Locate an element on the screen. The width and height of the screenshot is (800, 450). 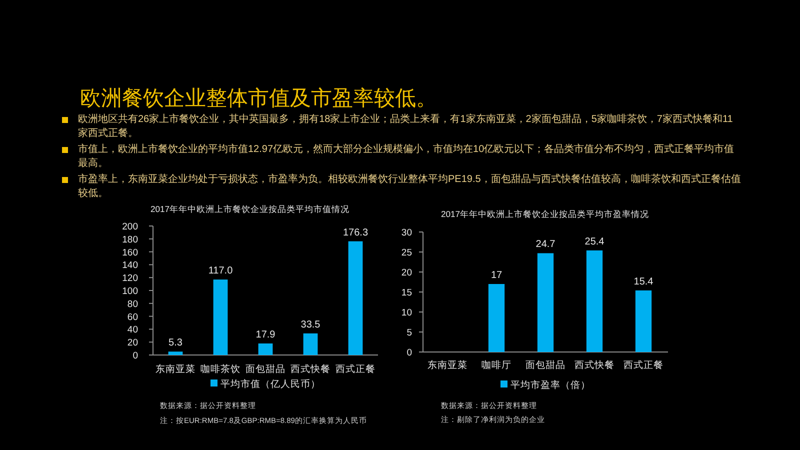
chart-title: 2017年年中欧洲上市餐饮企业按品类平均市盈率情况 is located at coordinates (545, 214).